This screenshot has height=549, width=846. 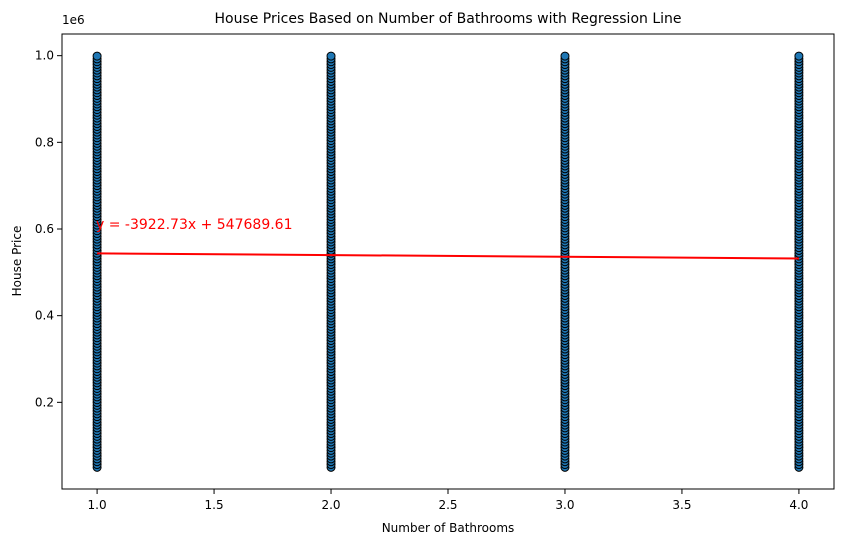 What do you see at coordinates (97, 505) in the screenshot?
I see `x-tick-label: 1.0` at bounding box center [97, 505].